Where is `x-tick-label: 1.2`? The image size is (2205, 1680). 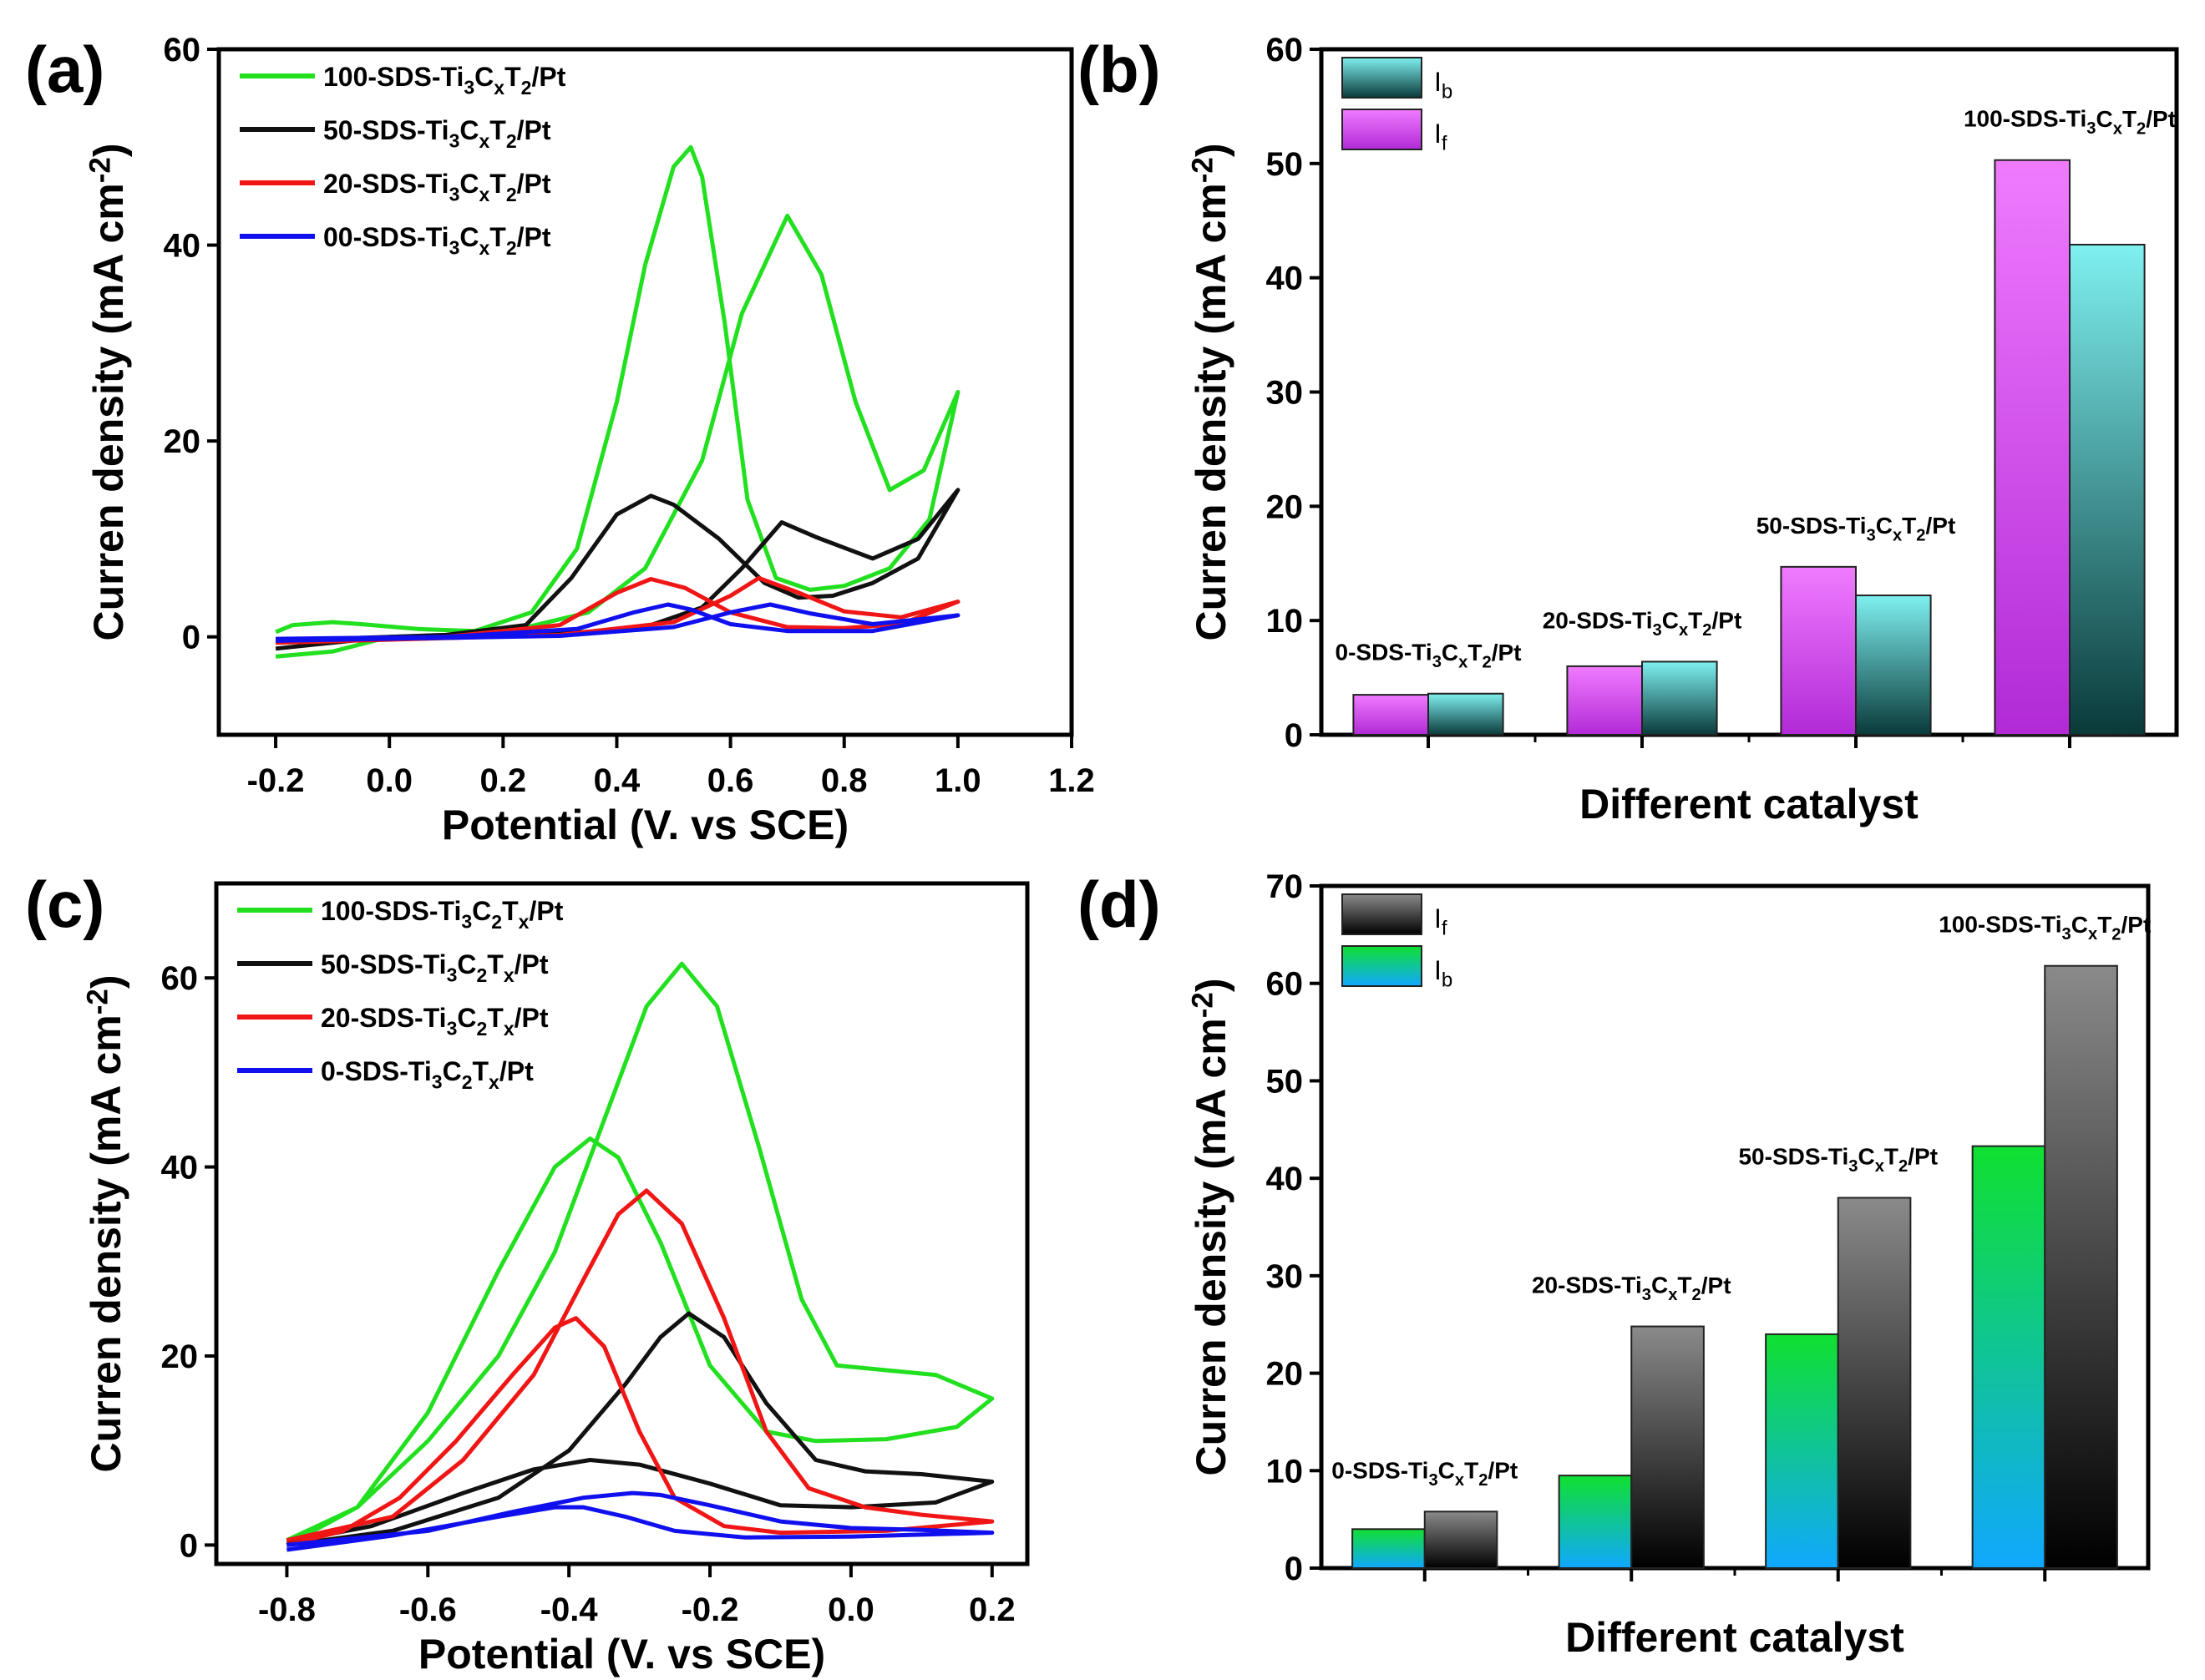
x-tick-label: 1.2 is located at coordinates (1071, 780).